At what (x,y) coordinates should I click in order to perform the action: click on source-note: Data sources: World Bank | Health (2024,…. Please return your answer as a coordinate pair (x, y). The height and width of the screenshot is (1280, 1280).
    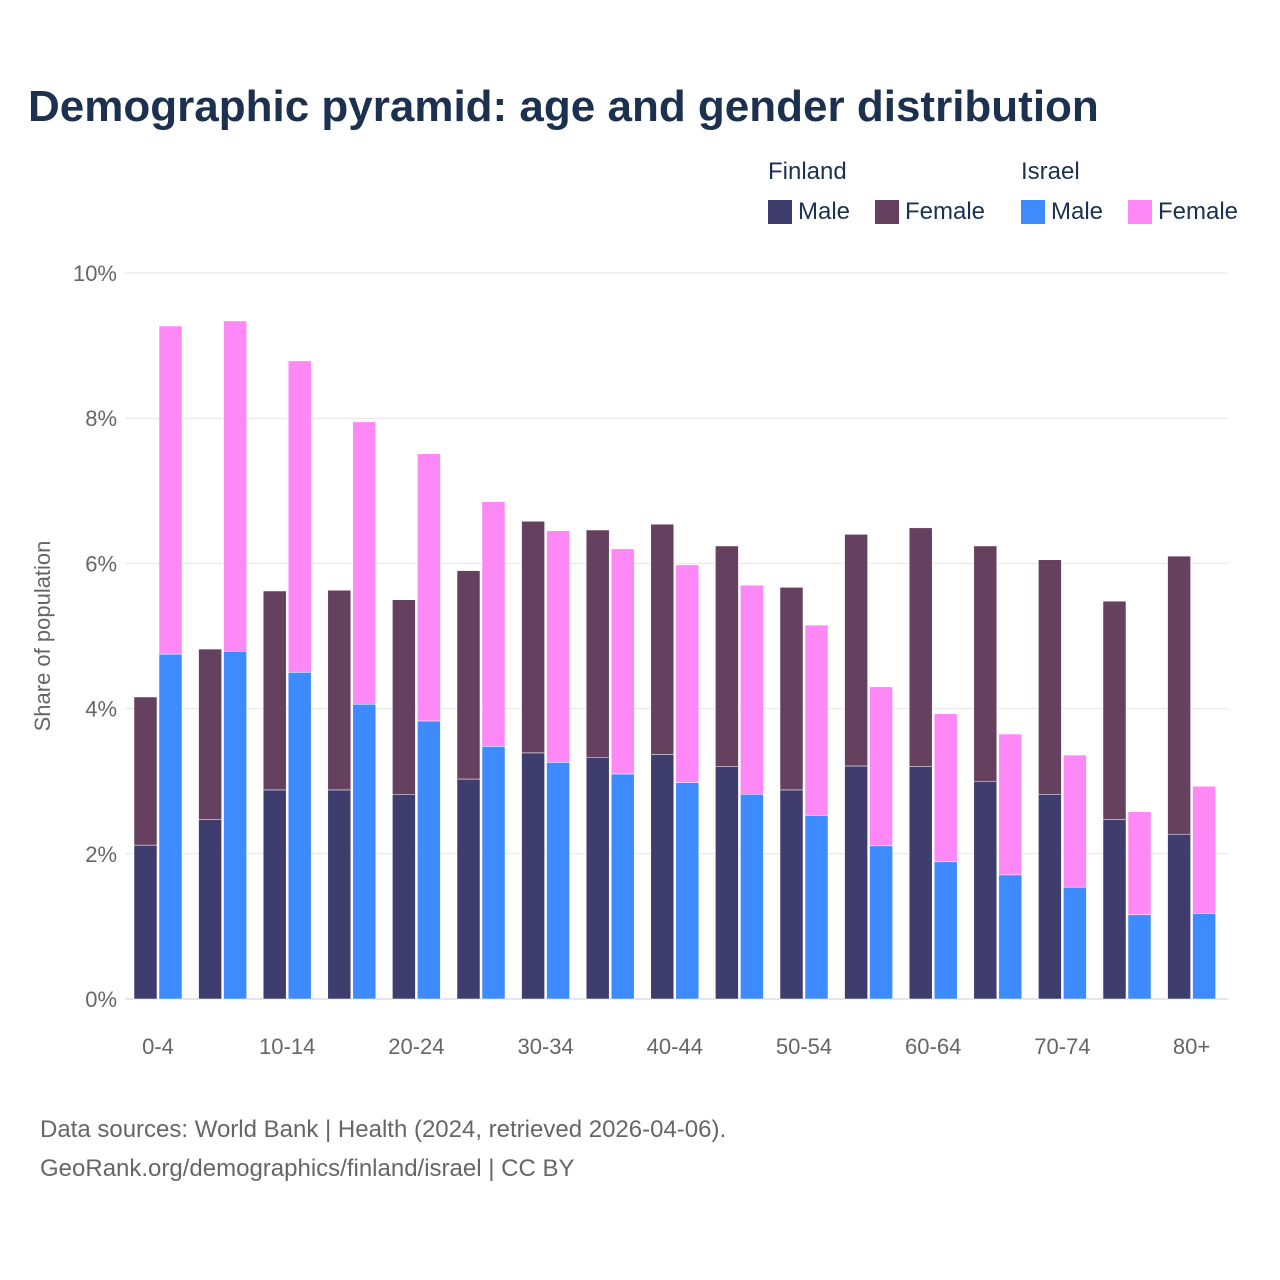
    Looking at the image, I should click on (383, 1129).